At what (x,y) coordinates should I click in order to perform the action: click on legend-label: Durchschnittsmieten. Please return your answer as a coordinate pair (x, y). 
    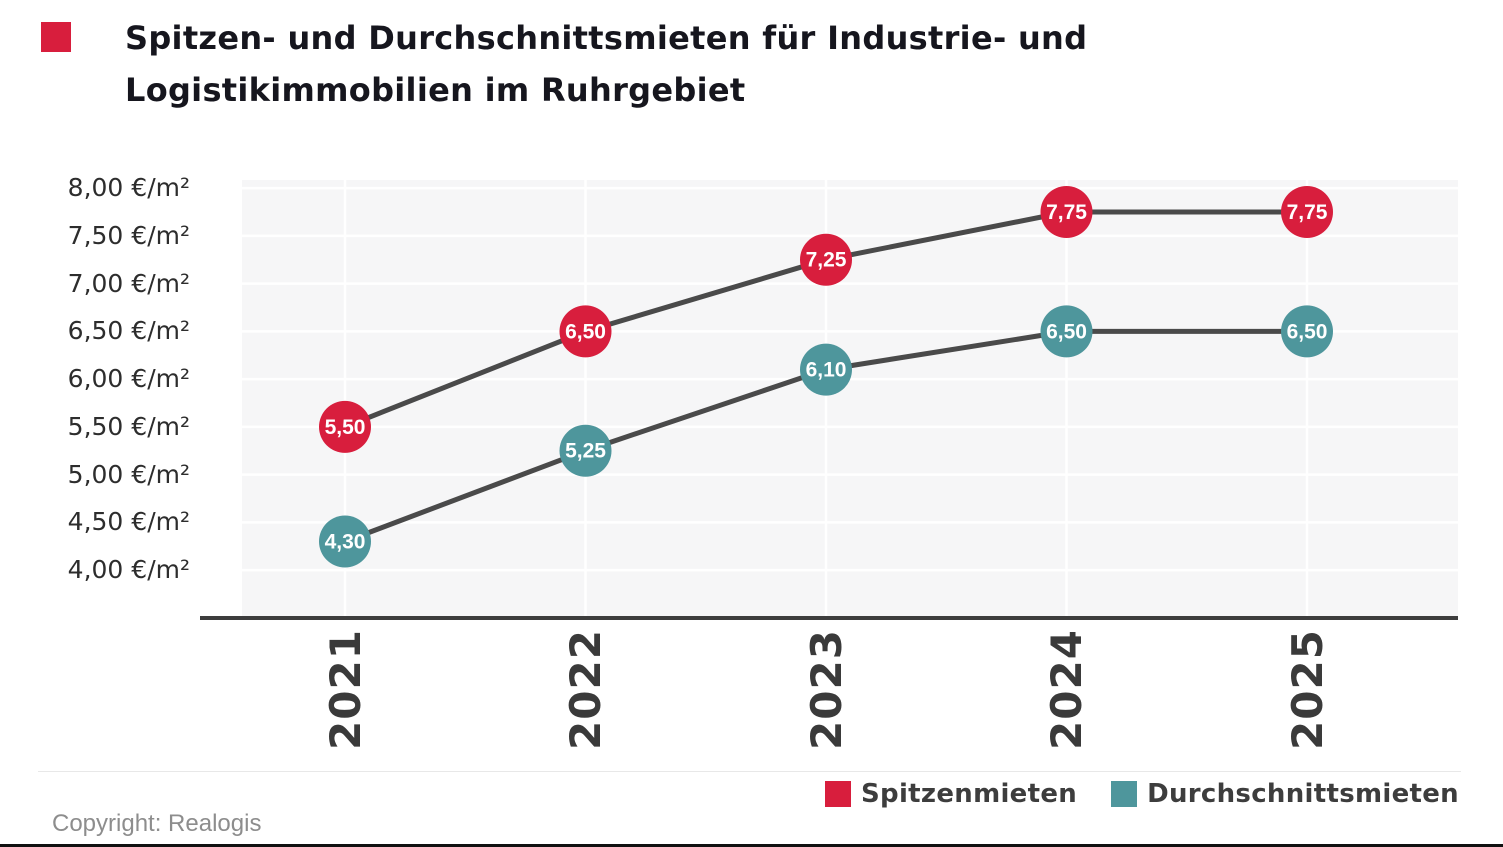
    Looking at the image, I should click on (1303, 794).